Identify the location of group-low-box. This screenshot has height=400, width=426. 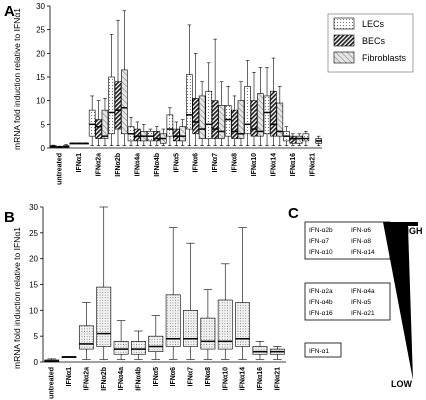
(323, 350).